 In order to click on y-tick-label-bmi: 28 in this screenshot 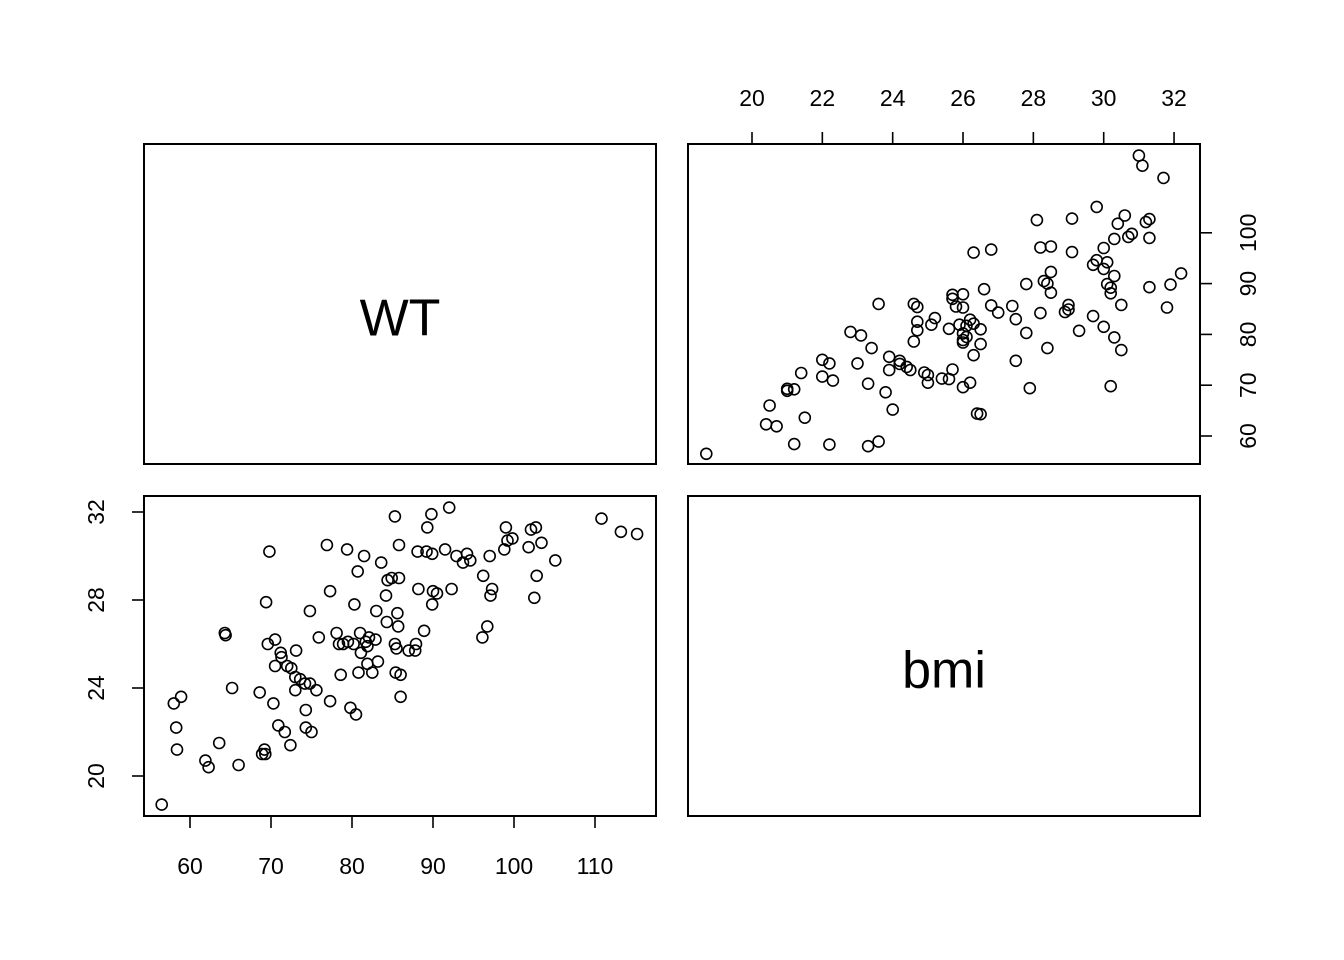, I will do `click(96, 600)`.